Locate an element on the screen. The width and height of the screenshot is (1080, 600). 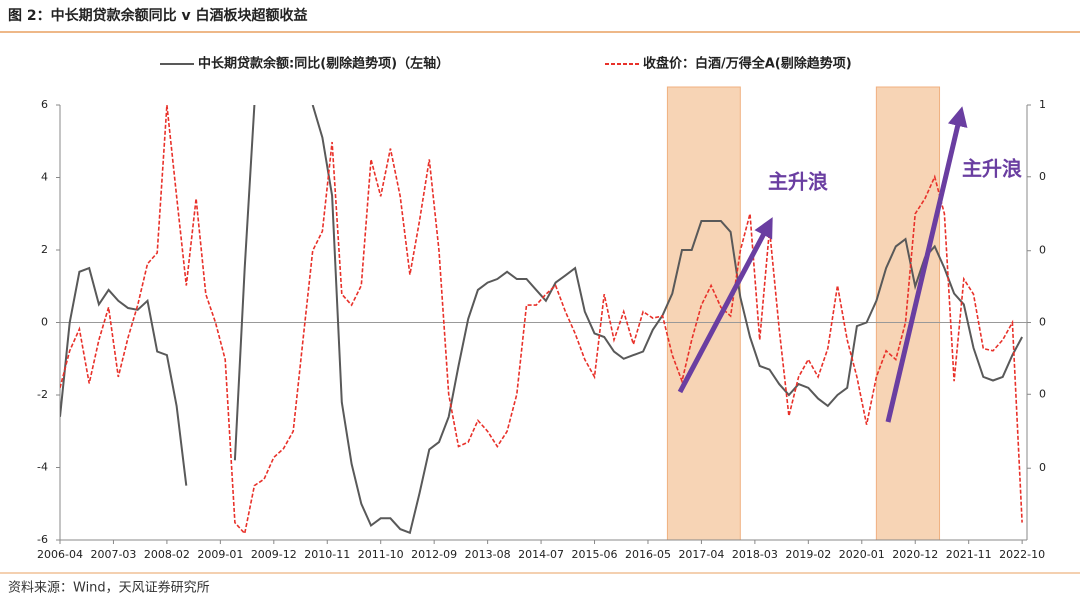
x-tick-label: 2009-12 is located at coordinates (274, 554).